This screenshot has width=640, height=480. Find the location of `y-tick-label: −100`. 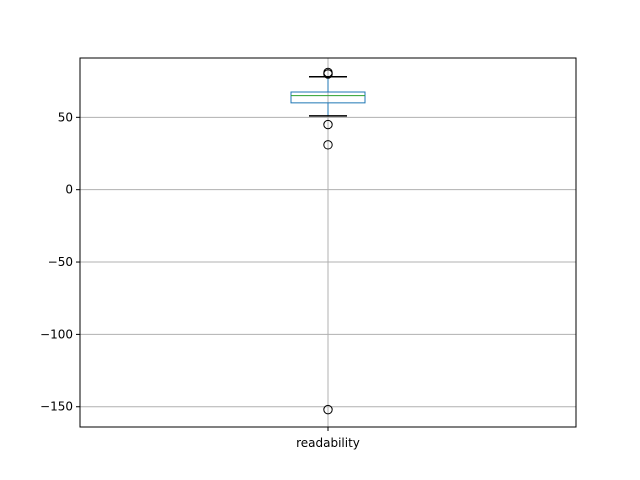

y-tick-label: −100 is located at coordinates (56, 334).